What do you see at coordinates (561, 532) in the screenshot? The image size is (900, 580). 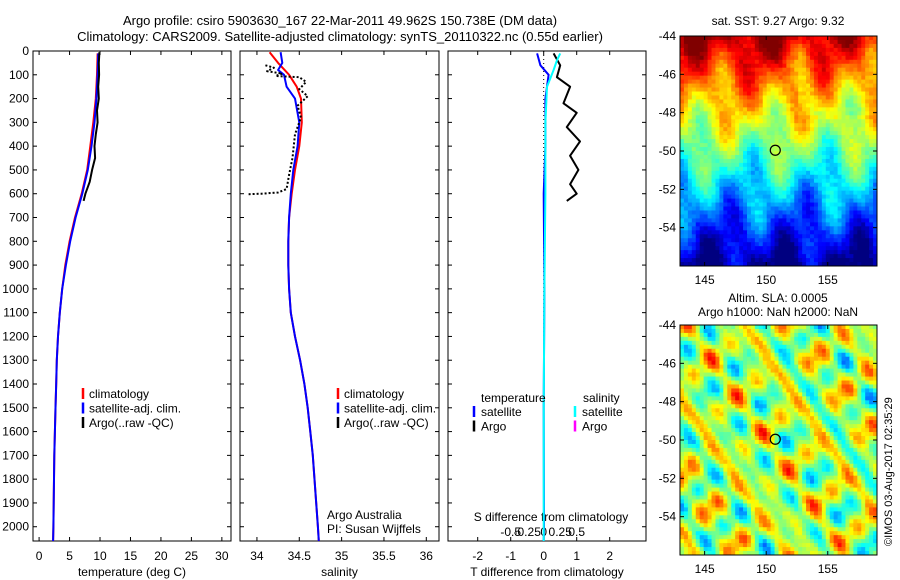 I see `difference-top-tick-label: 0.25` at bounding box center [561, 532].